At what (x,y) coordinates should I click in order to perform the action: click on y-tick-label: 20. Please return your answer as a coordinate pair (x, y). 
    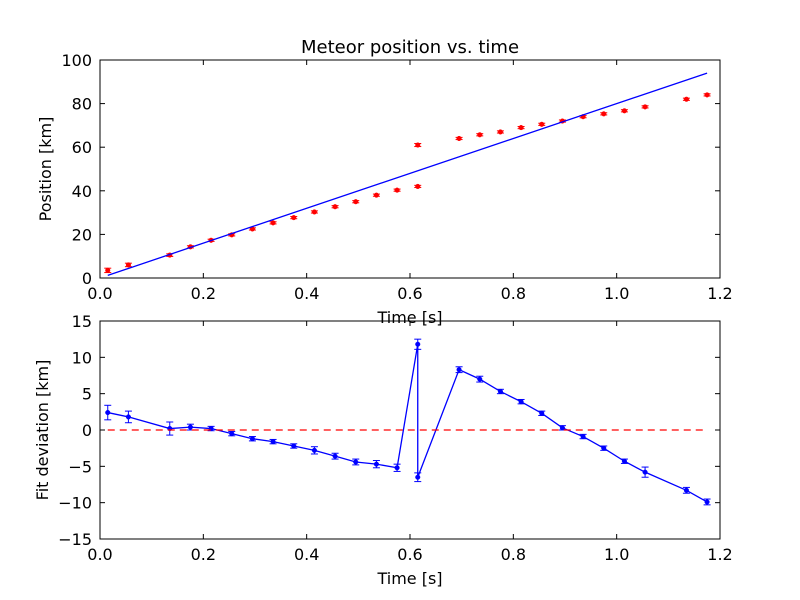
    Looking at the image, I should click on (82, 234).